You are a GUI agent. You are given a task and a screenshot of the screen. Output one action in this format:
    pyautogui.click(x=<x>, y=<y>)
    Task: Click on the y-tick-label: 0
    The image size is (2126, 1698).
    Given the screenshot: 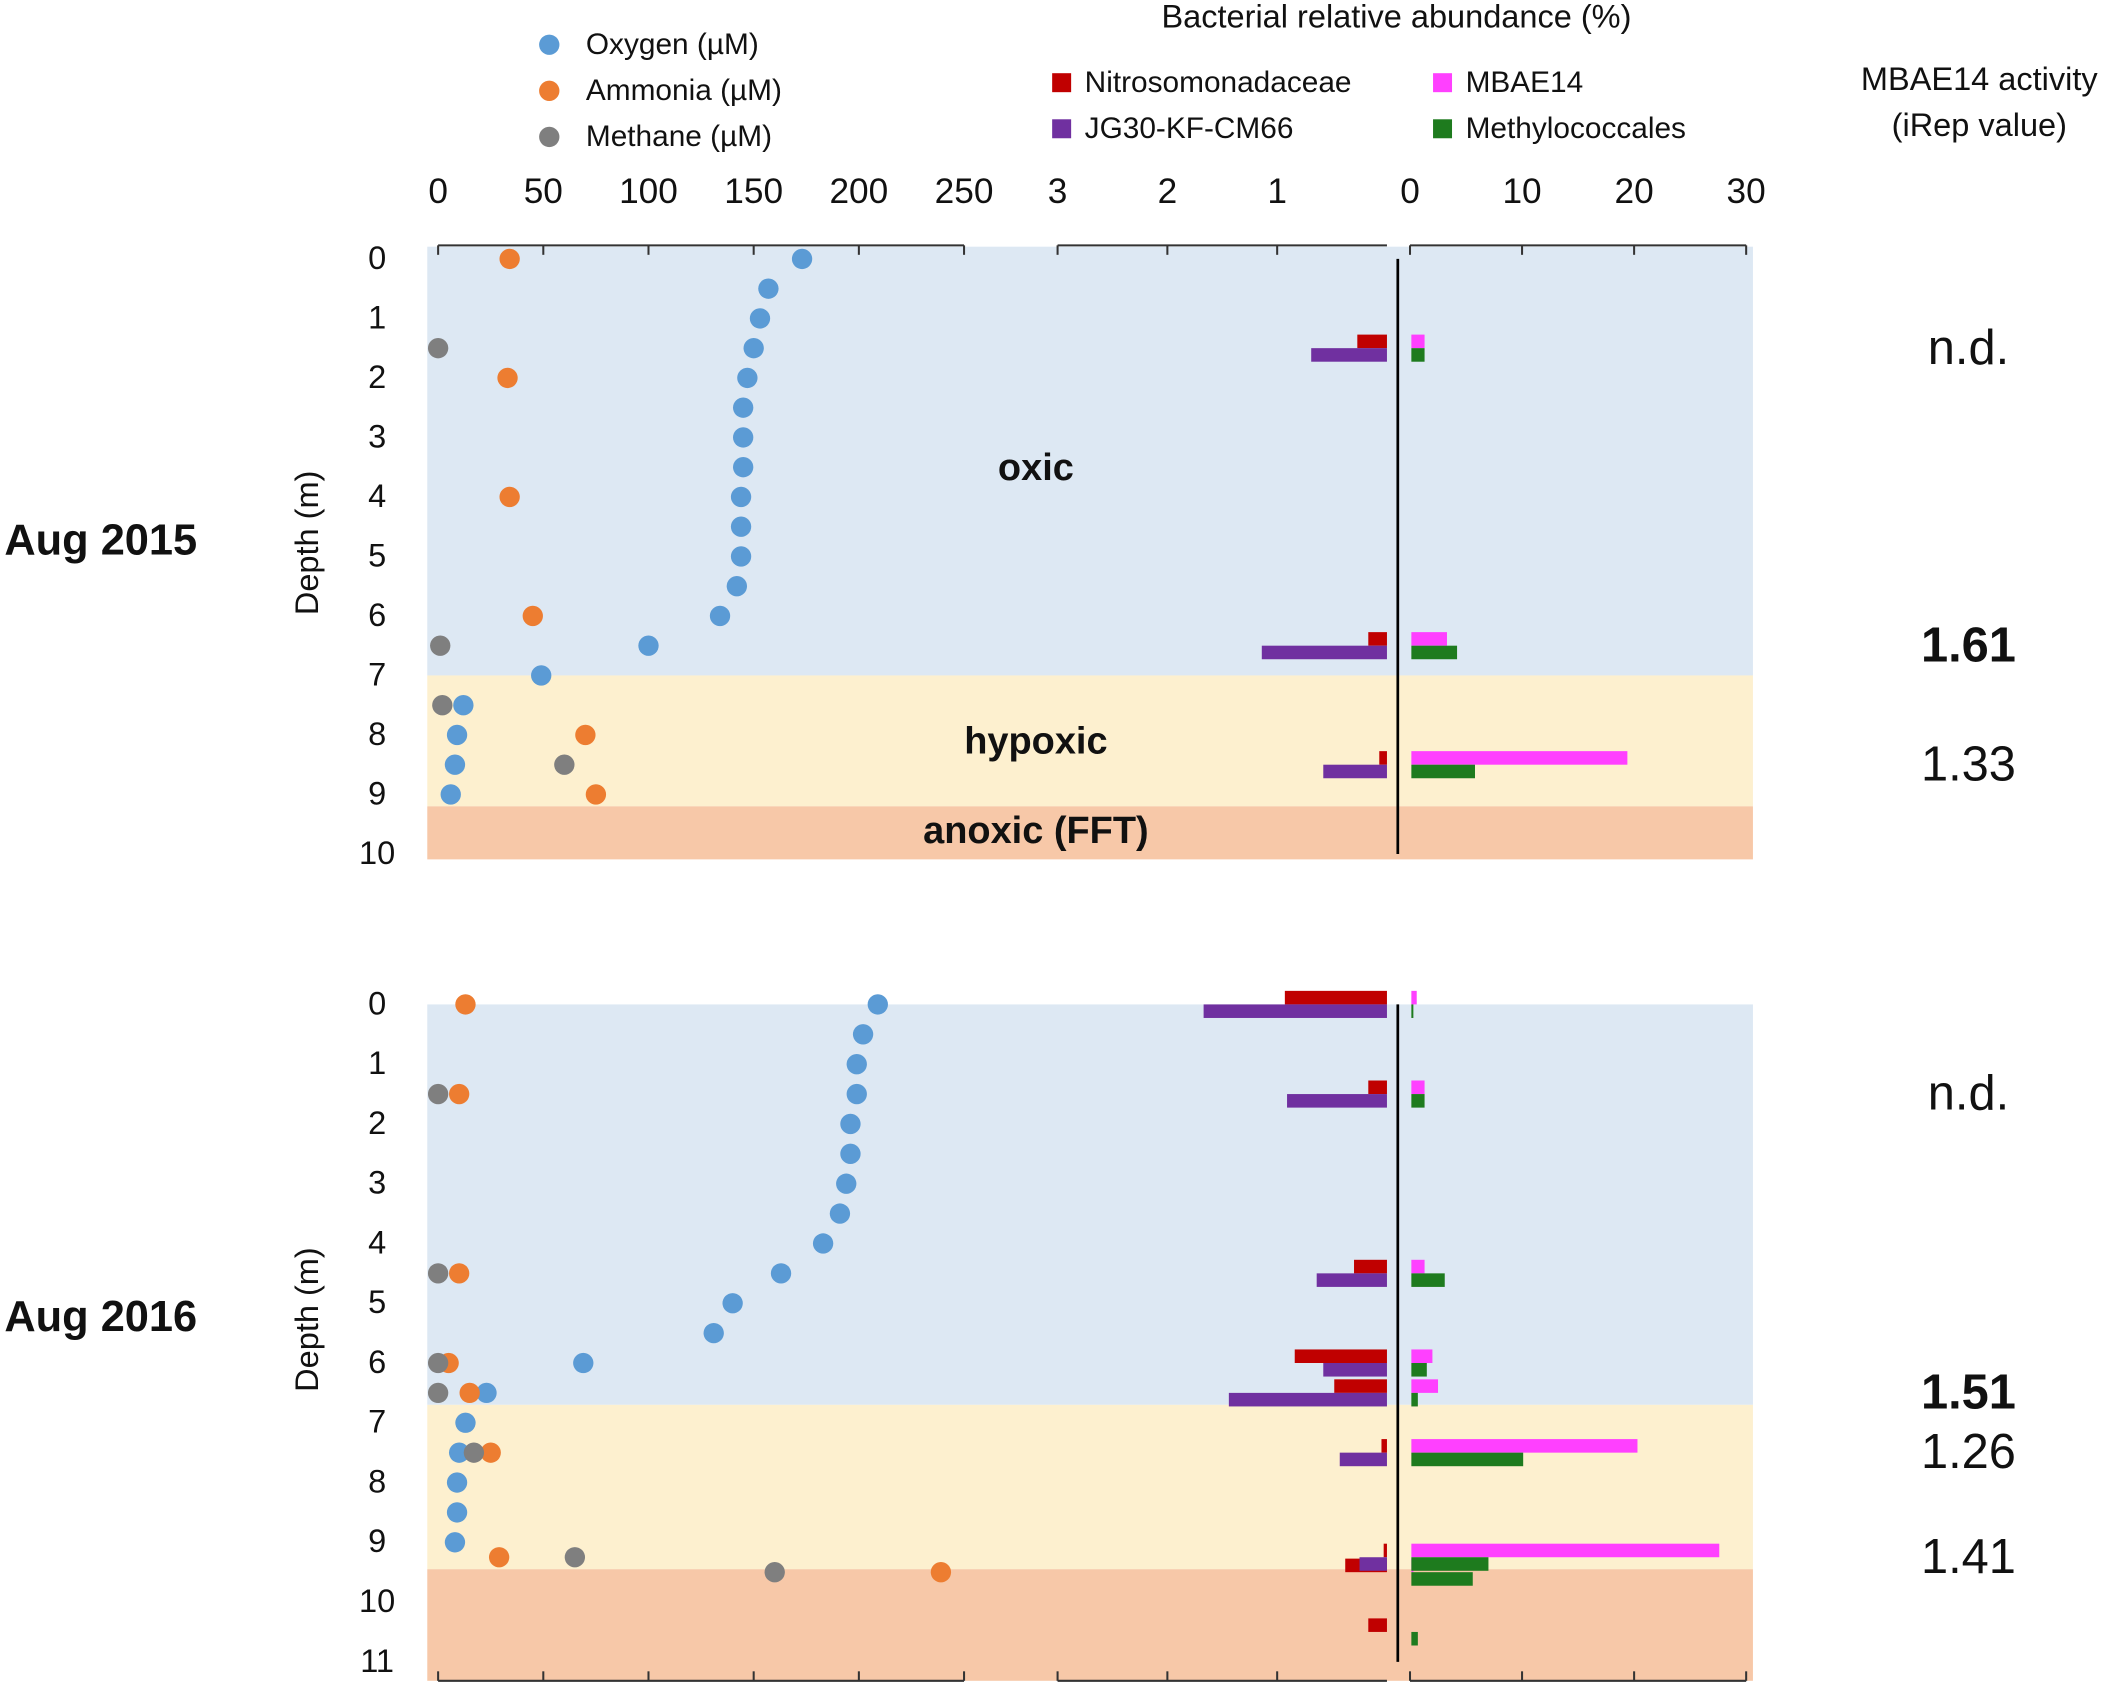 What is the action you would take?
    pyautogui.click(x=377, y=1003)
    